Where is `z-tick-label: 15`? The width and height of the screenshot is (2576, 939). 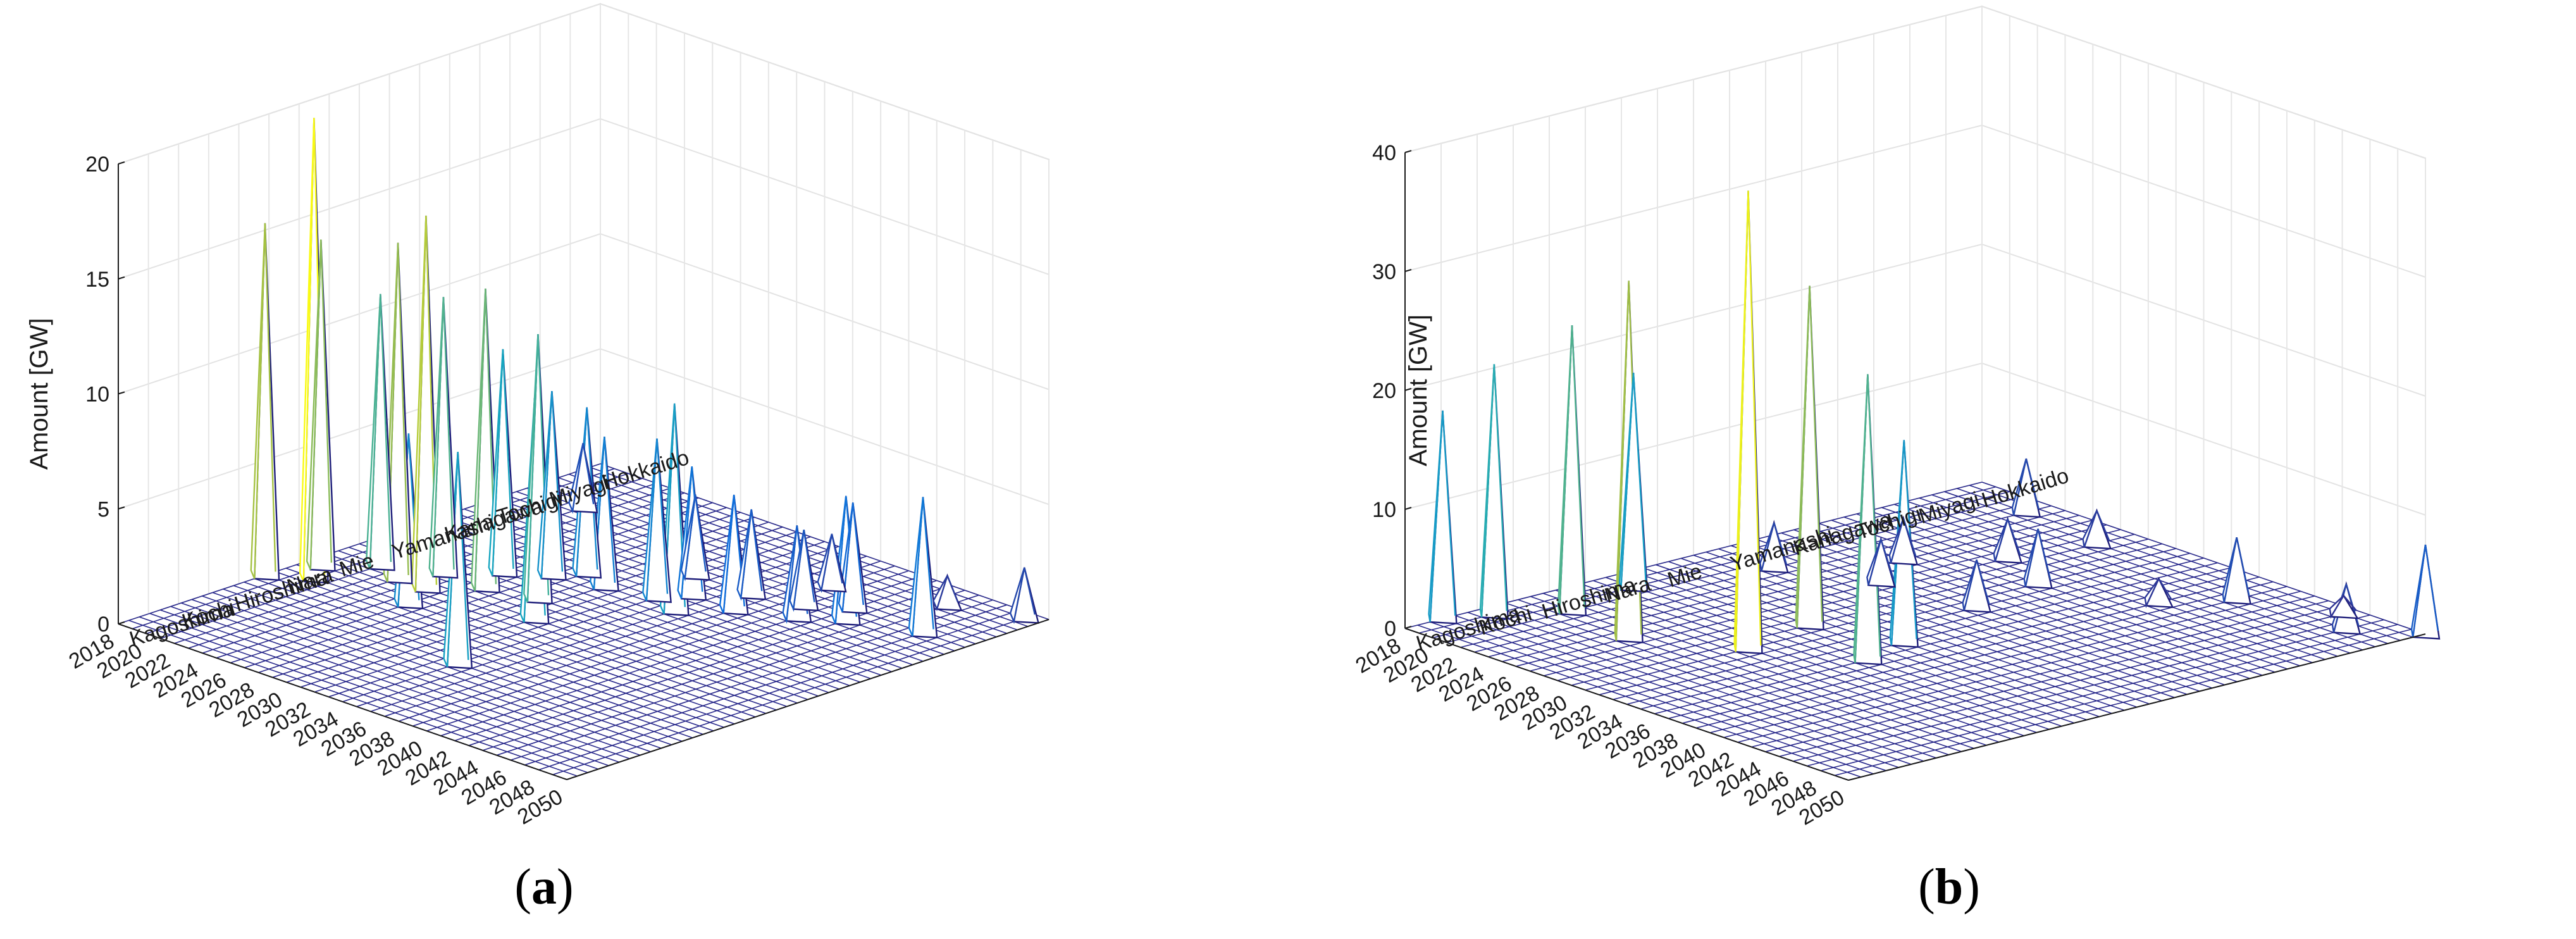 z-tick-label: 15 is located at coordinates (97, 280).